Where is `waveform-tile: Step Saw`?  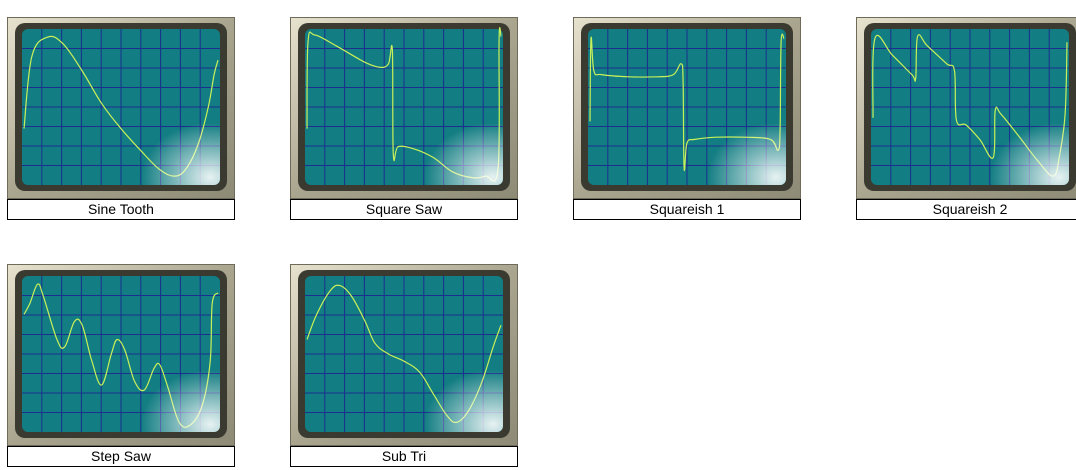 waveform-tile: Step Saw is located at coordinates (121, 365).